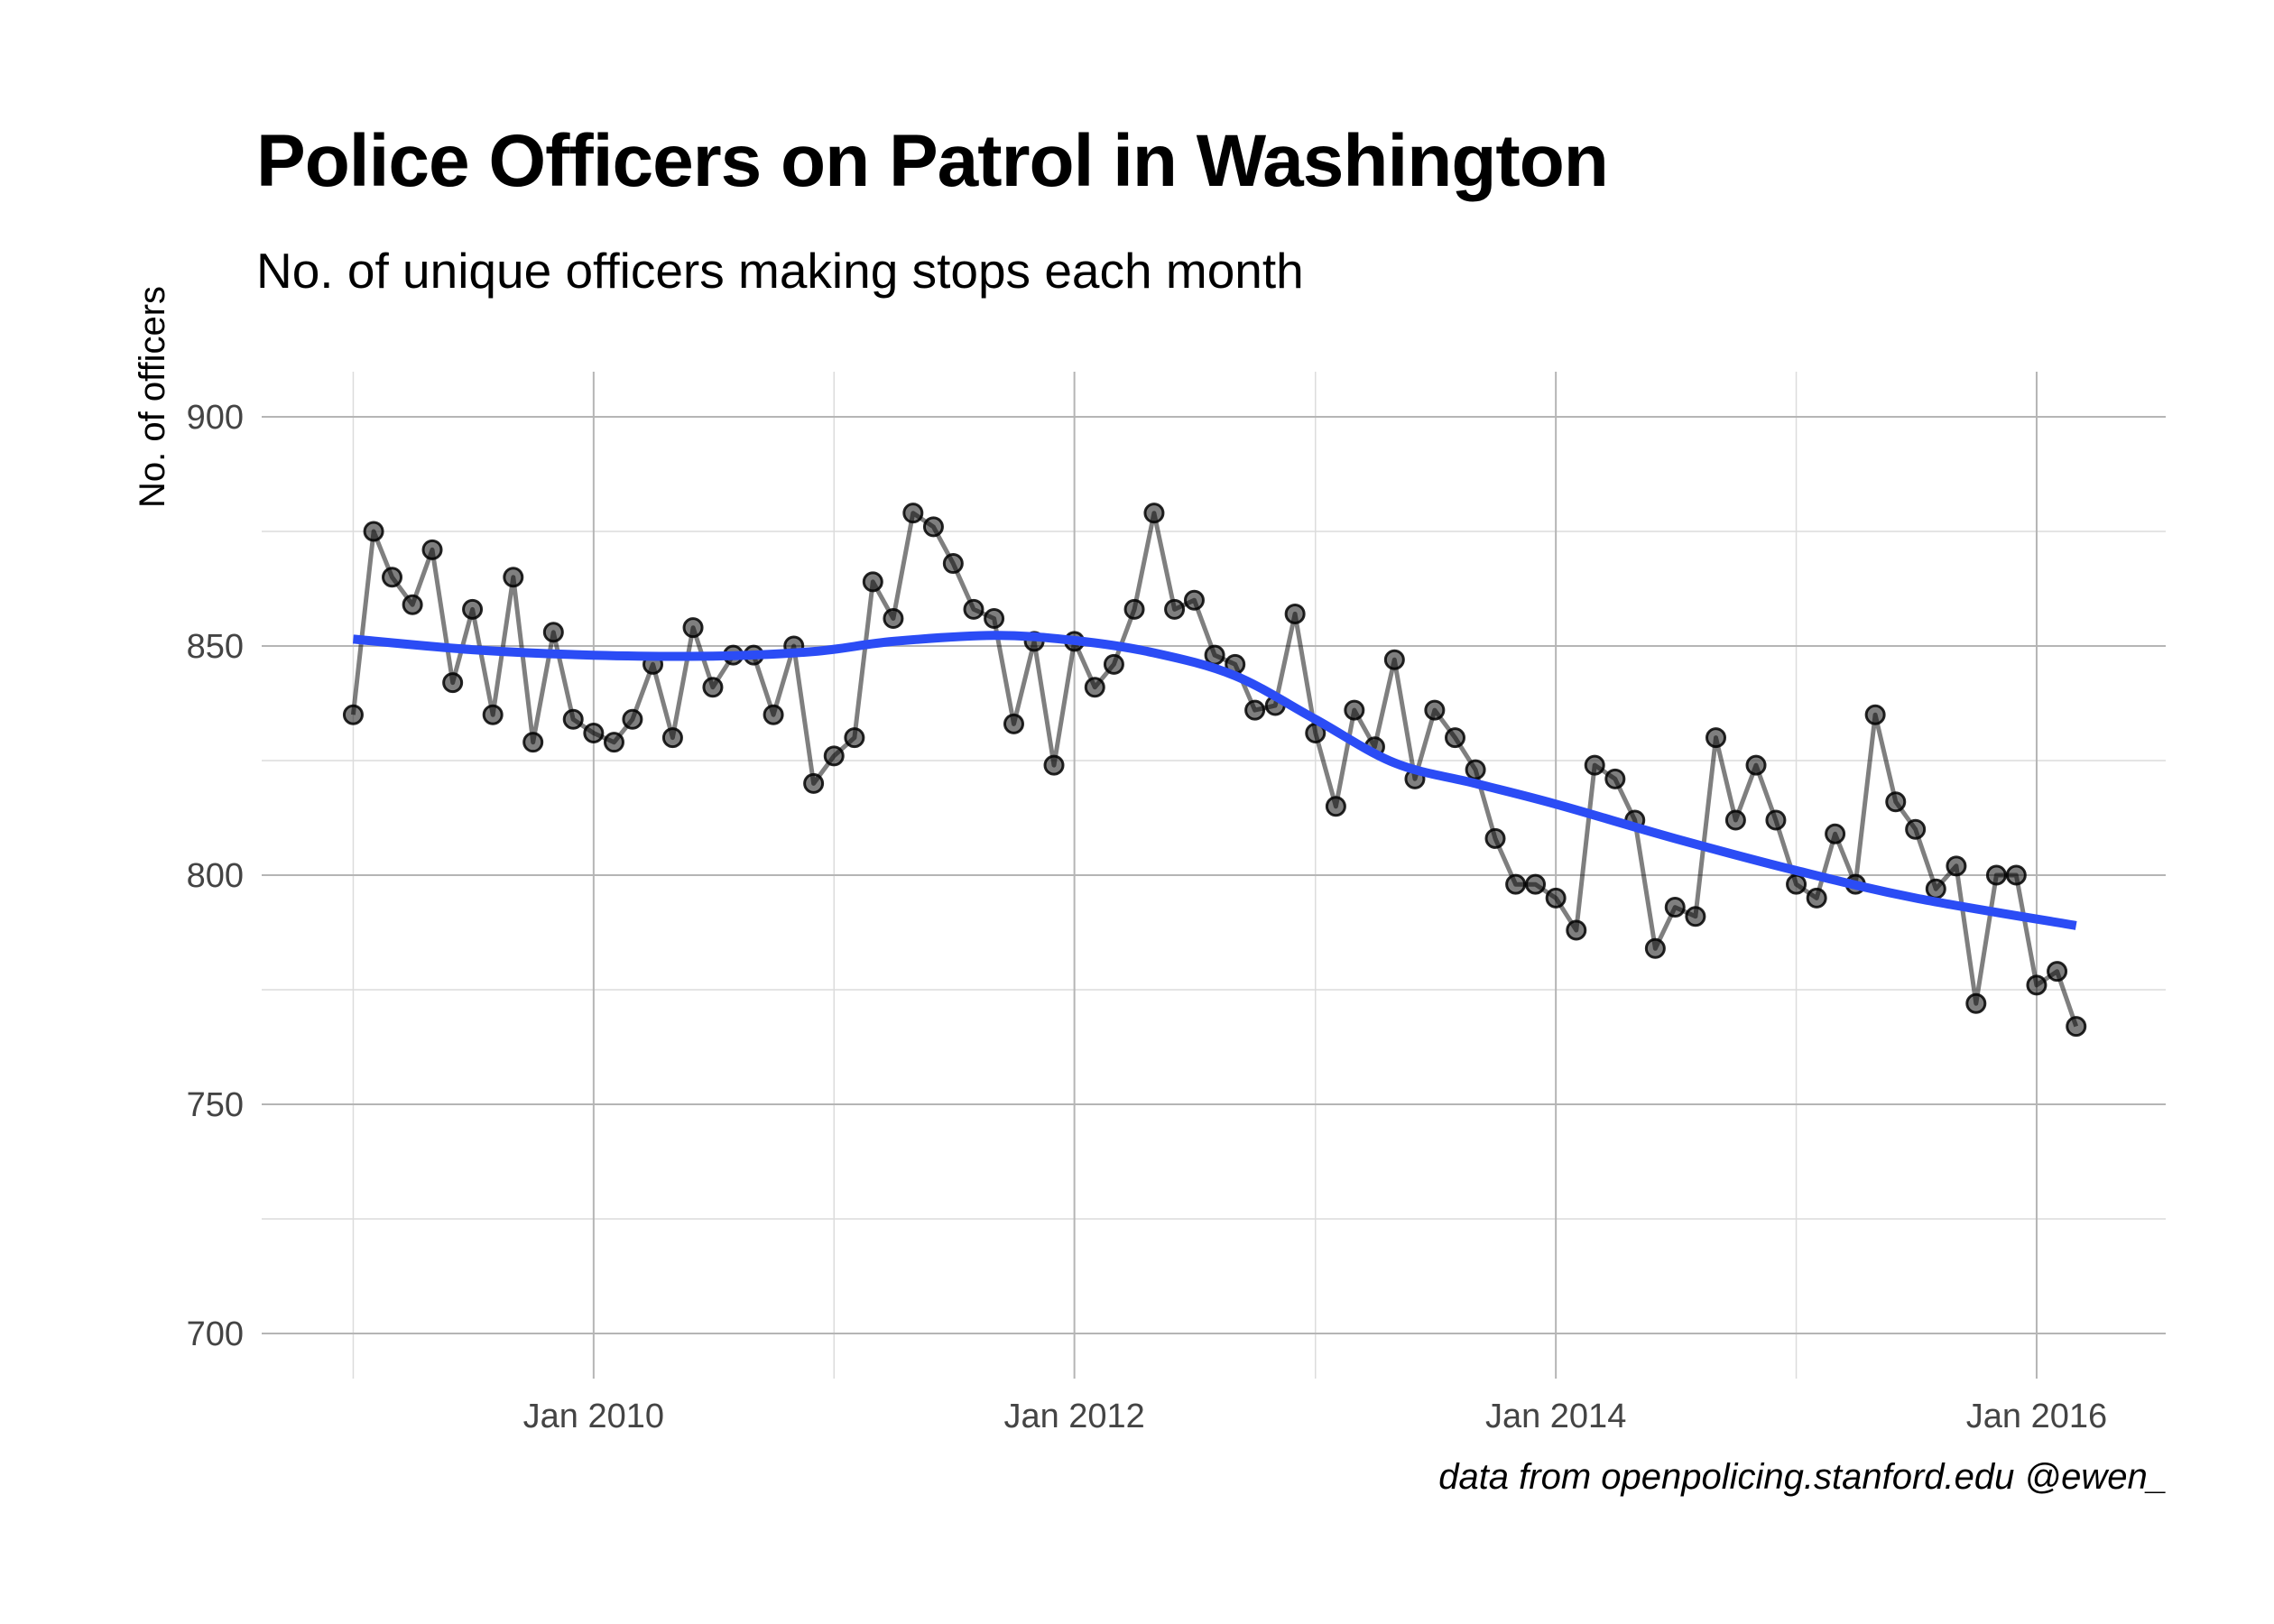  I want to click on y-tick-label: 850, so click(216, 647).